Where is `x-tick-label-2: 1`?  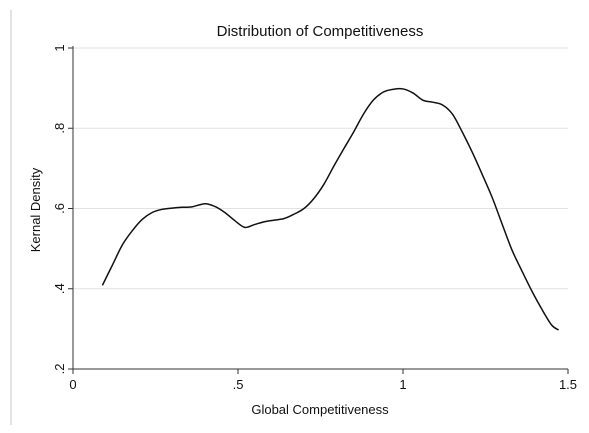
x-tick-label-2: 1 is located at coordinates (402, 384).